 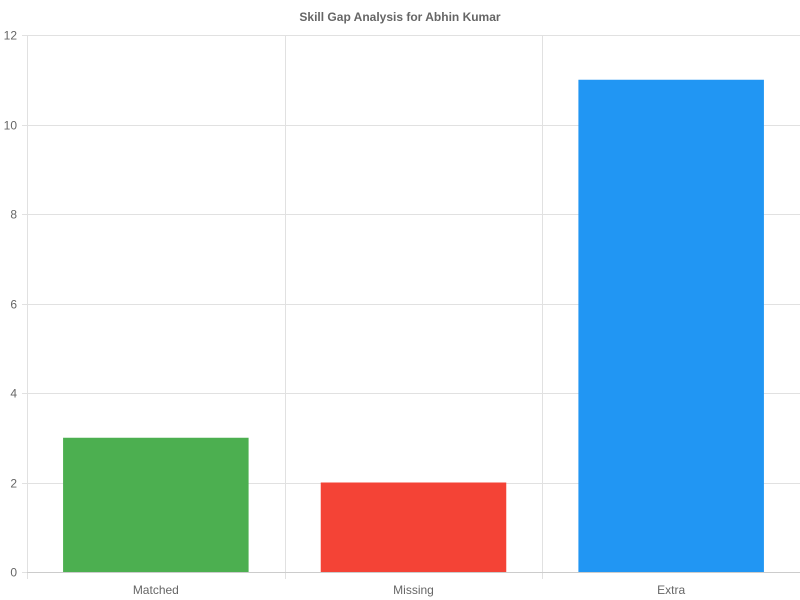 What do you see at coordinates (13, 484) in the screenshot?
I see `y-tick-label: 2` at bounding box center [13, 484].